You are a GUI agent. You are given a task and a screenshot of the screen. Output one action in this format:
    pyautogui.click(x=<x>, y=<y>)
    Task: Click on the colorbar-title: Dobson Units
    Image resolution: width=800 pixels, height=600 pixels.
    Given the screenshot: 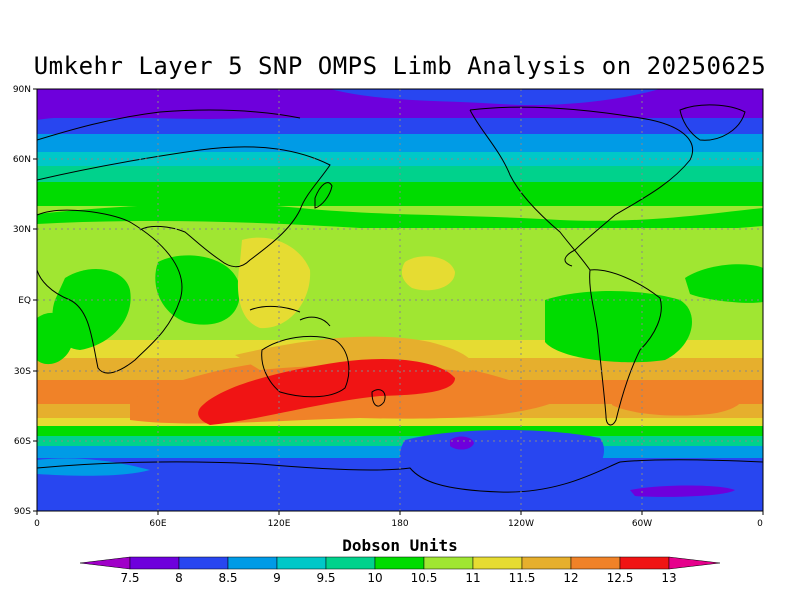 What is the action you would take?
    pyautogui.click(x=400, y=545)
    